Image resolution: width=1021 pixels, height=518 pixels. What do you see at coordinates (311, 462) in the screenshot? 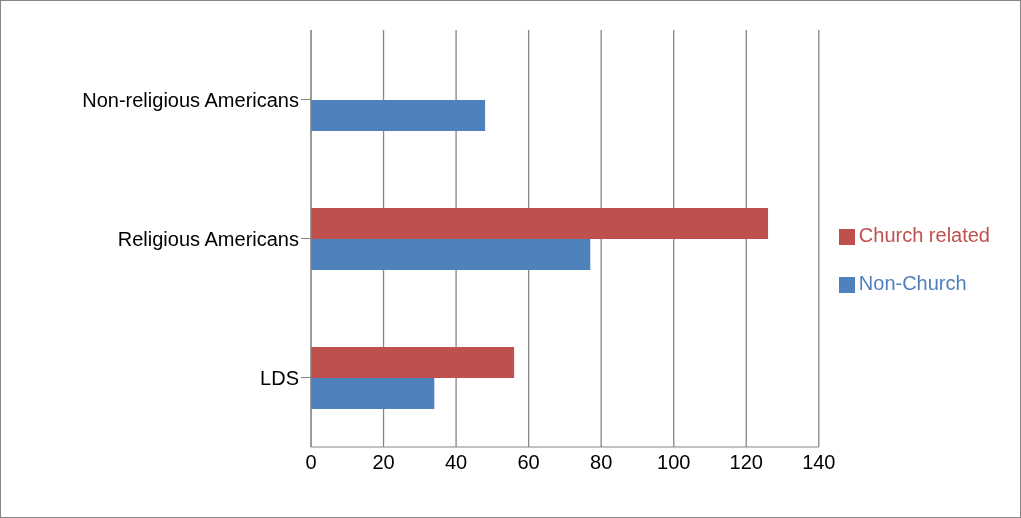
I see `x-tick-label: 0` at bounding box center [311, 462].